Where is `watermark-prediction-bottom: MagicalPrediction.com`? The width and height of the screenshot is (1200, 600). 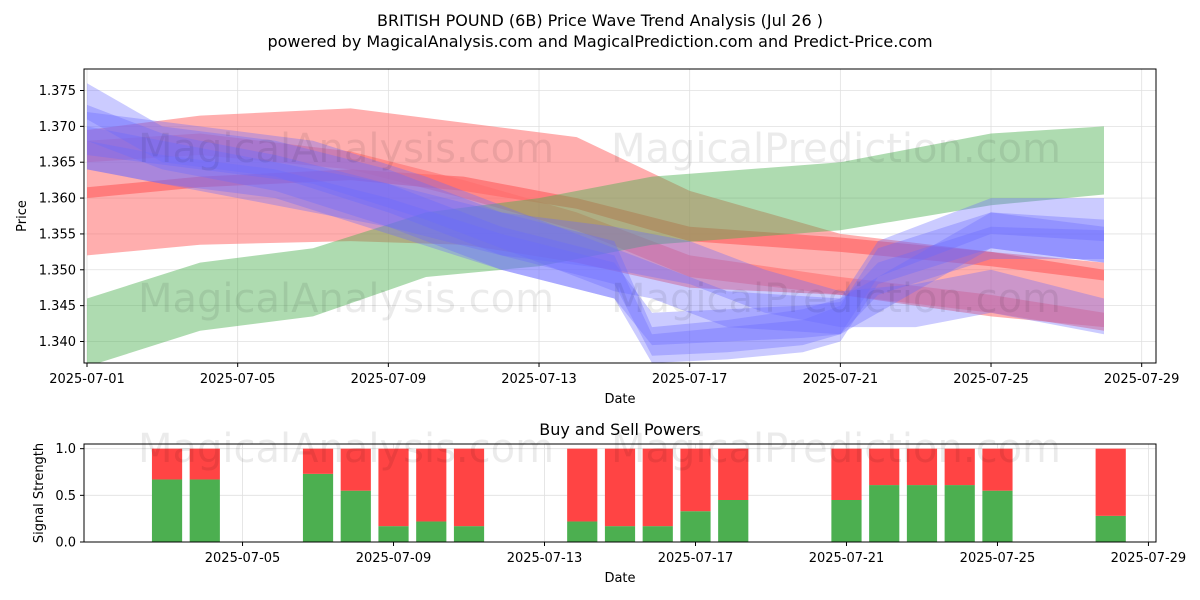 watermark-prediction-bottom: MagicalPrediction.com is located at coordinates (836, 449).